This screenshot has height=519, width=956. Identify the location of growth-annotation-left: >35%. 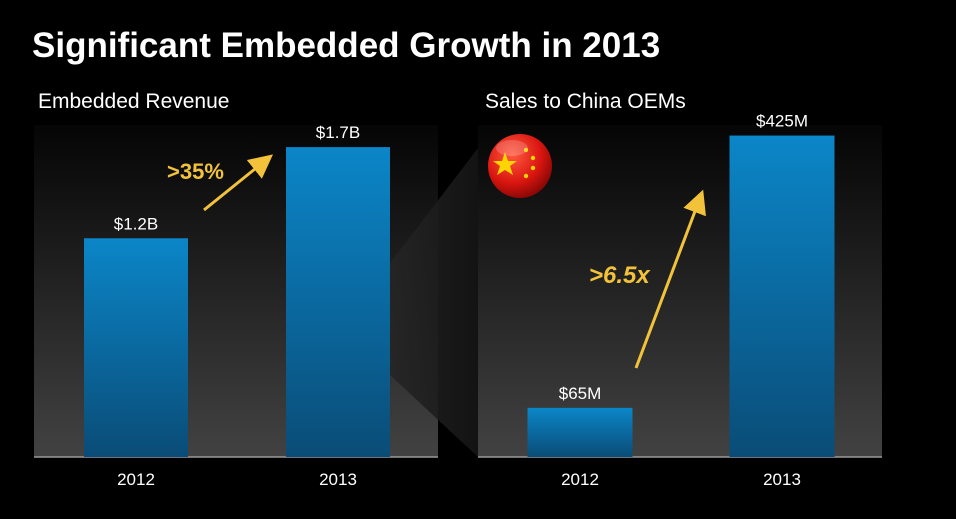
(195, 171).